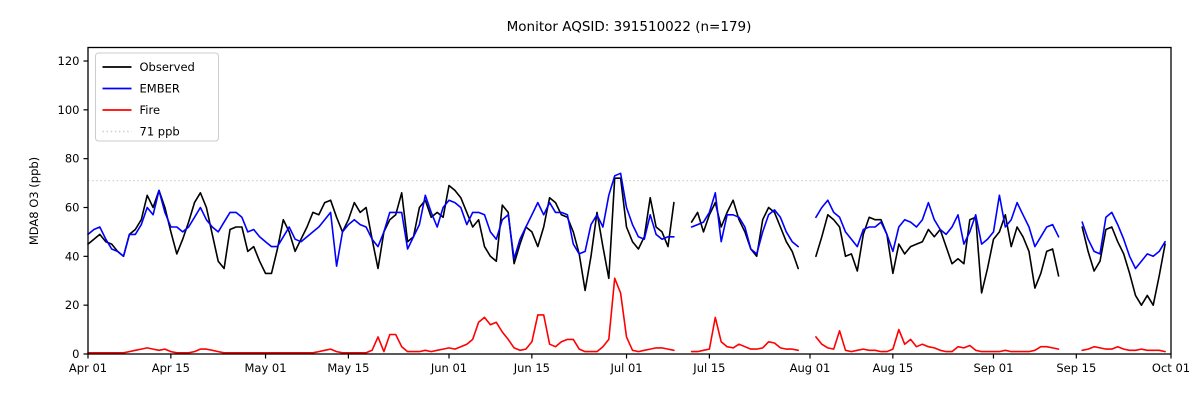  Describe the element at coordinates (171, 368) in the screenshot. I see `x-tick-label: Apr 15` at that location.